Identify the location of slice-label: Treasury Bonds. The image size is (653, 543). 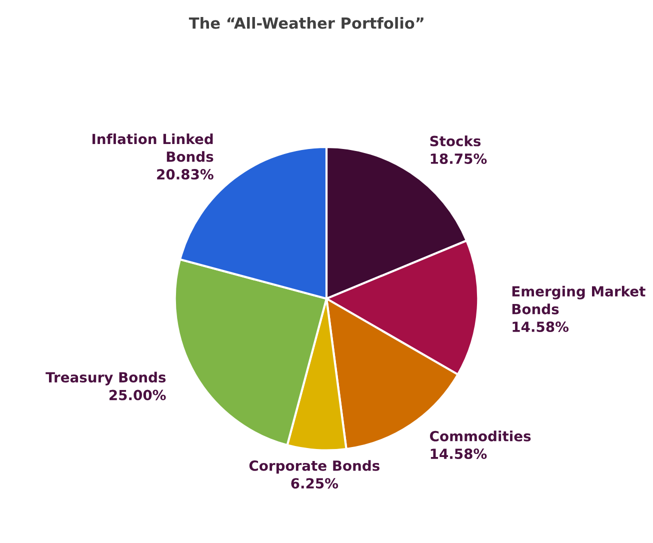
(106, 379).